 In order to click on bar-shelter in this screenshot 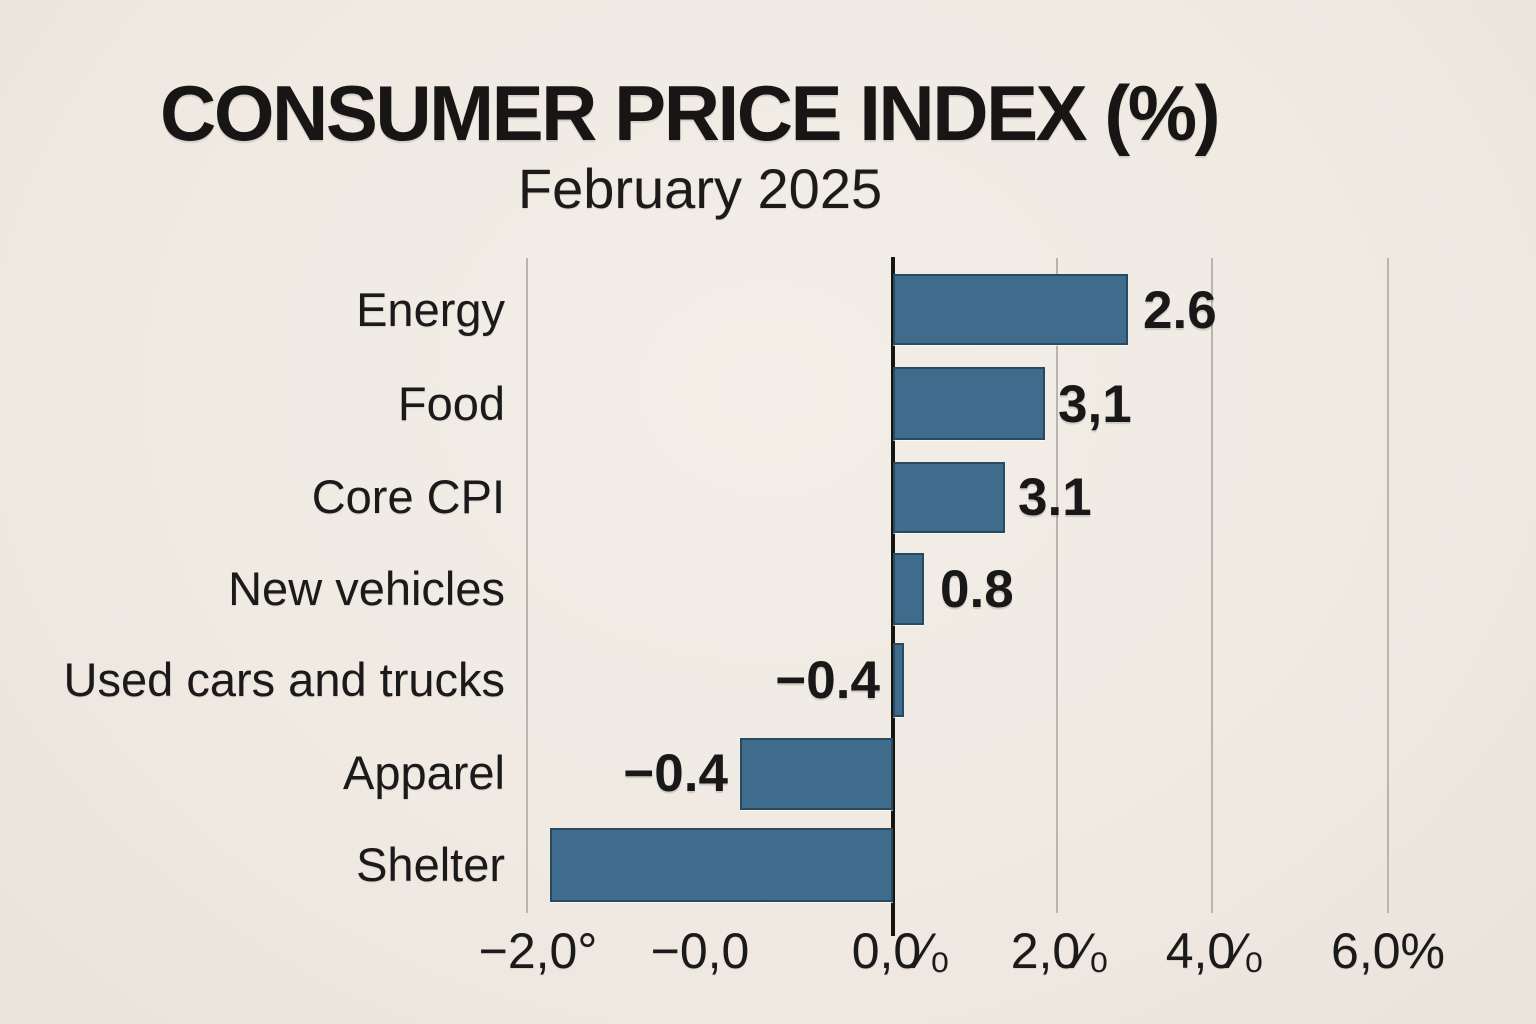, I will do `click(721, 865)`.